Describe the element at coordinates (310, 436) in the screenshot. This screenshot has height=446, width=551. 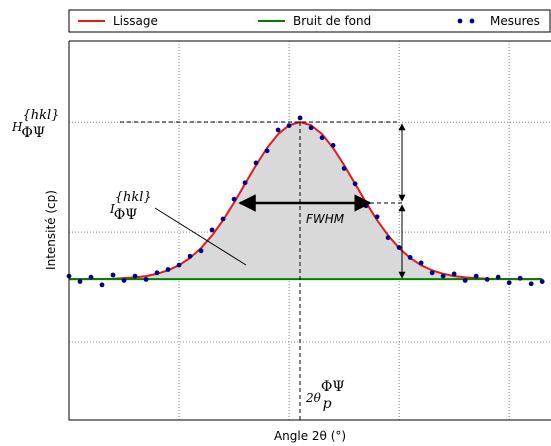
I see `x-axis-label: Angle 2θ (°)` at that location.